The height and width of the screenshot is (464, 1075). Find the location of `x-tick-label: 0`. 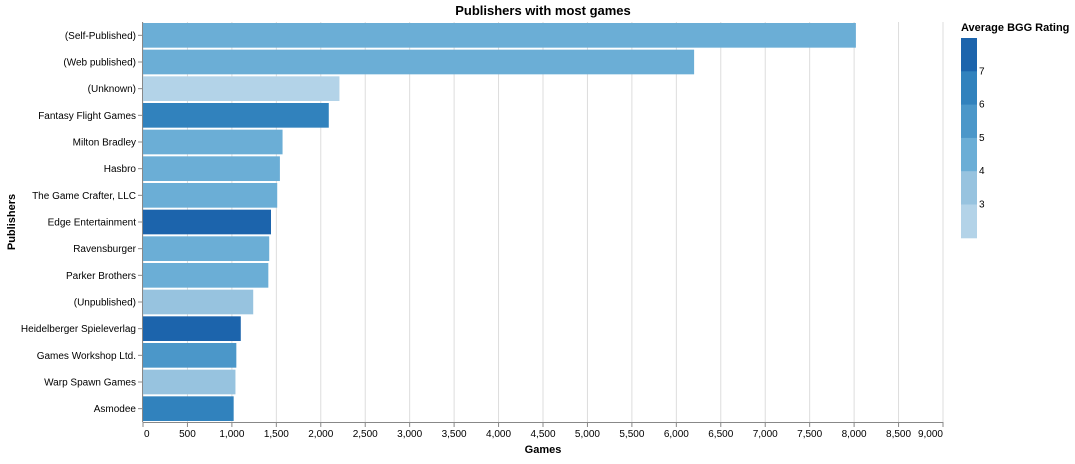

x-tick-label: 0 is located at coordinates (147, 434).